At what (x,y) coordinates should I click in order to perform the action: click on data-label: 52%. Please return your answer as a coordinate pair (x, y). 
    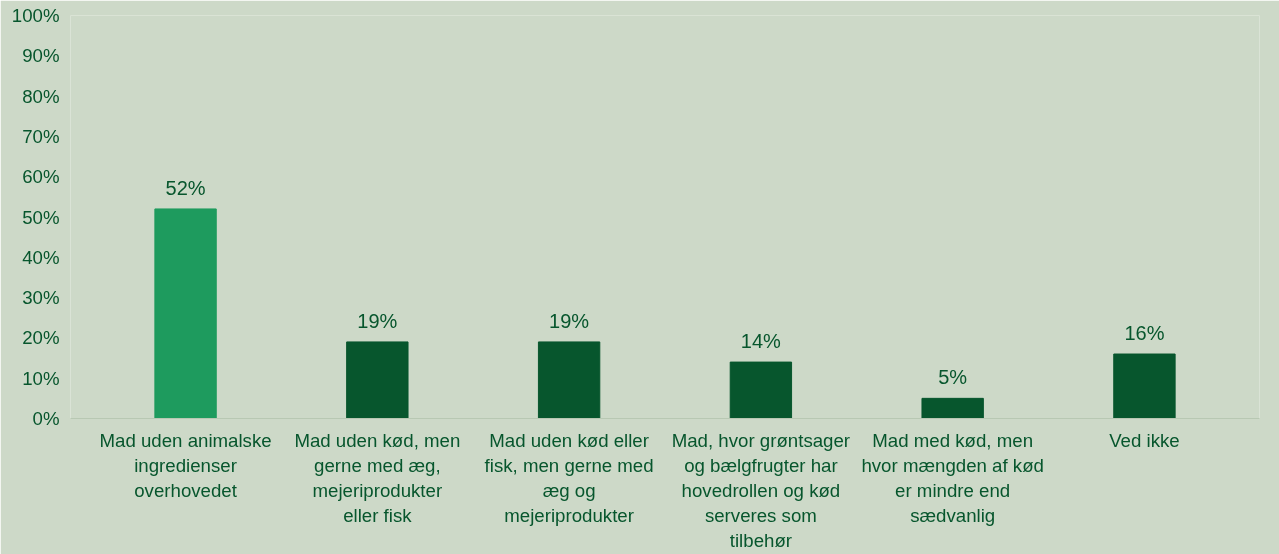
    Looking at the image, I should click on (185, 187).